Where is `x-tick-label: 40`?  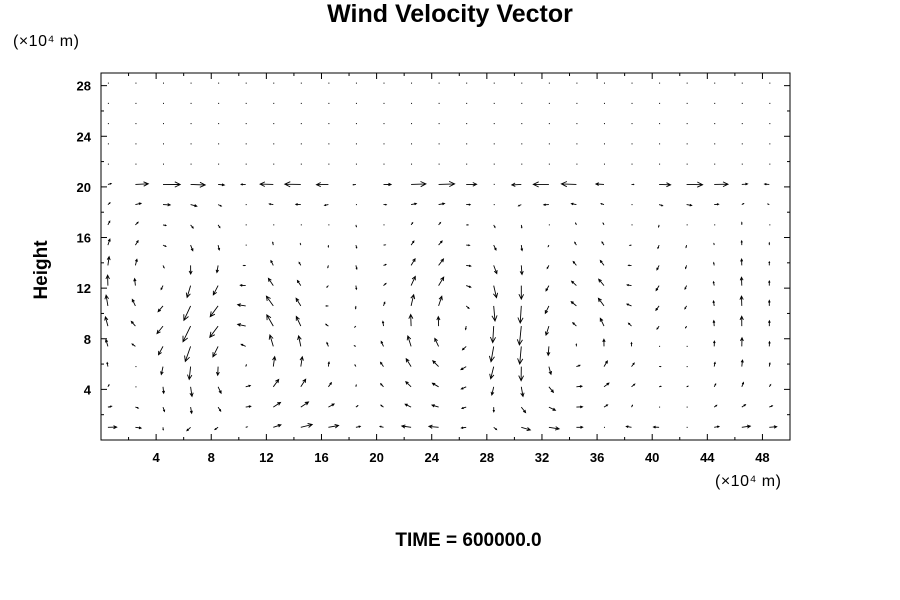 x-tick-label: 40 is located at coordinates (652, 457).